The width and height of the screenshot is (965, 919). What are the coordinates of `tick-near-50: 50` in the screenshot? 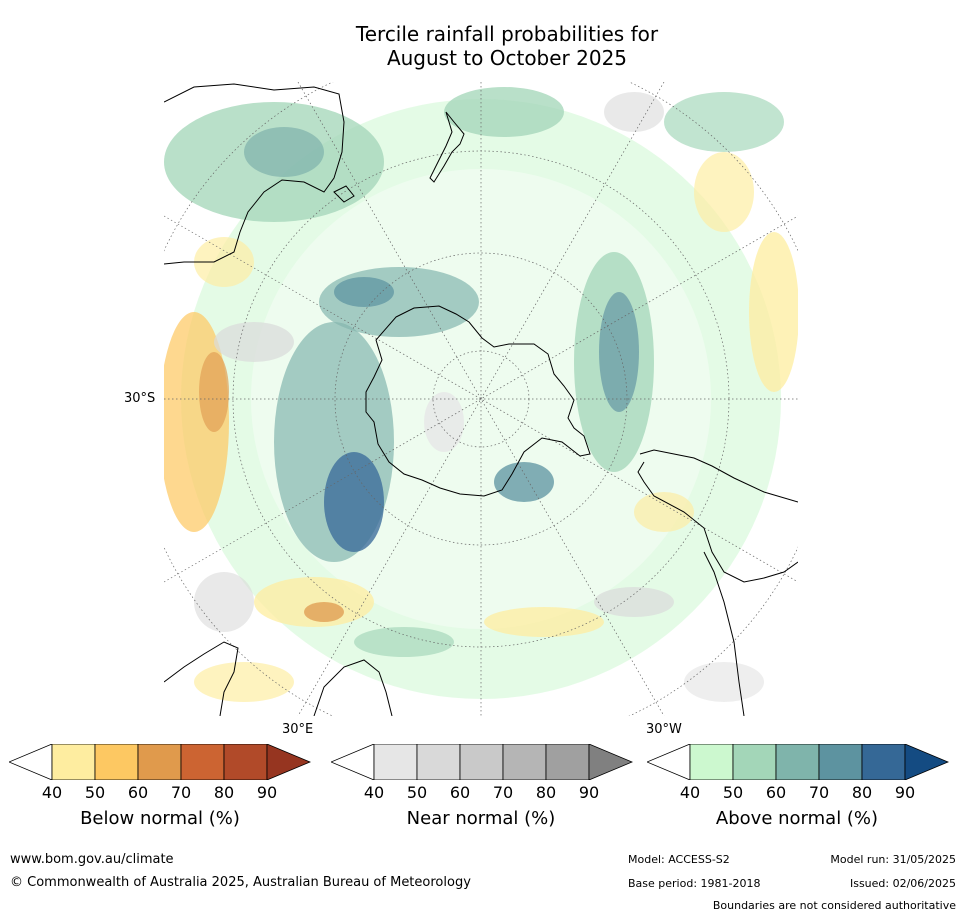 It's located at (417, 792).